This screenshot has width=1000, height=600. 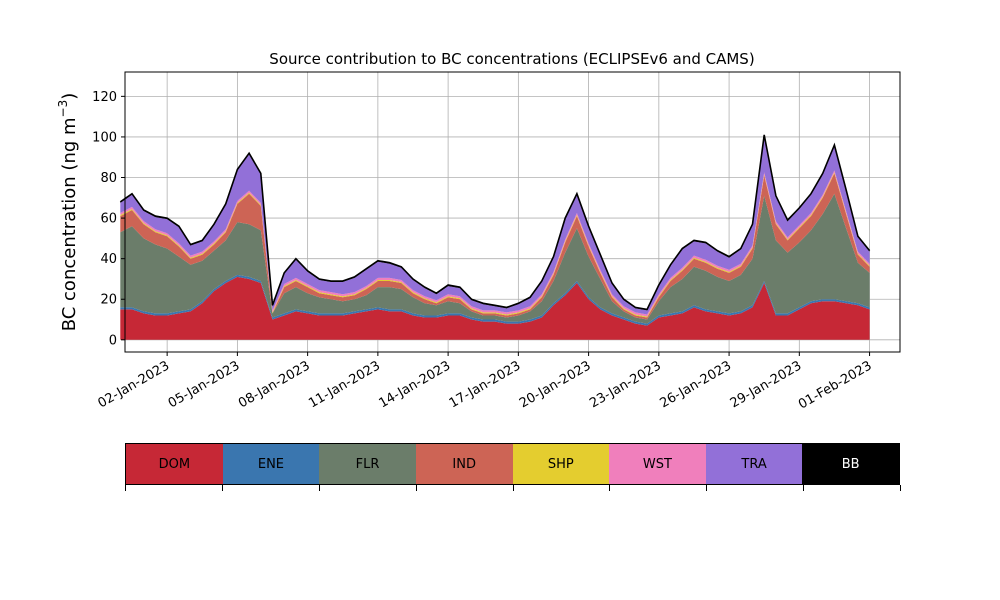 What do you see at coordinates (63, 109) in the screenshot?
I see `y-axis-label-exponent: −3` at bounding box center [63, 109].